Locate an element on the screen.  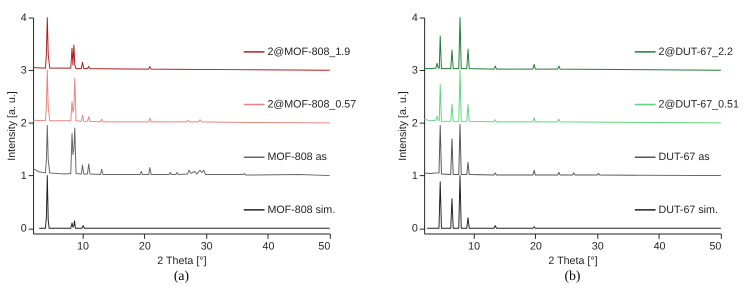
legend-label: 2@MOF-808_0.57 is located at coordinates (311, 104).